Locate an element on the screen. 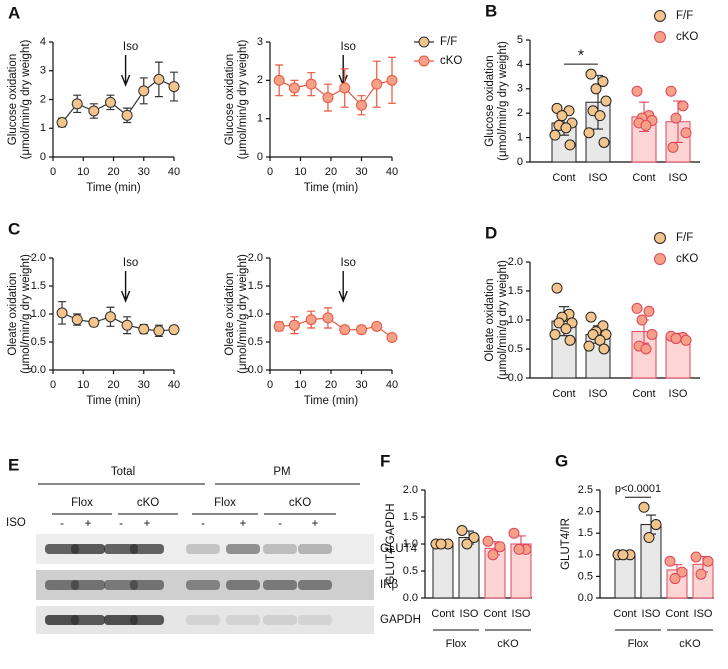 The width and height of the screenshot is (728, 669). annotation: Iso is located at coordinates (130, 263).